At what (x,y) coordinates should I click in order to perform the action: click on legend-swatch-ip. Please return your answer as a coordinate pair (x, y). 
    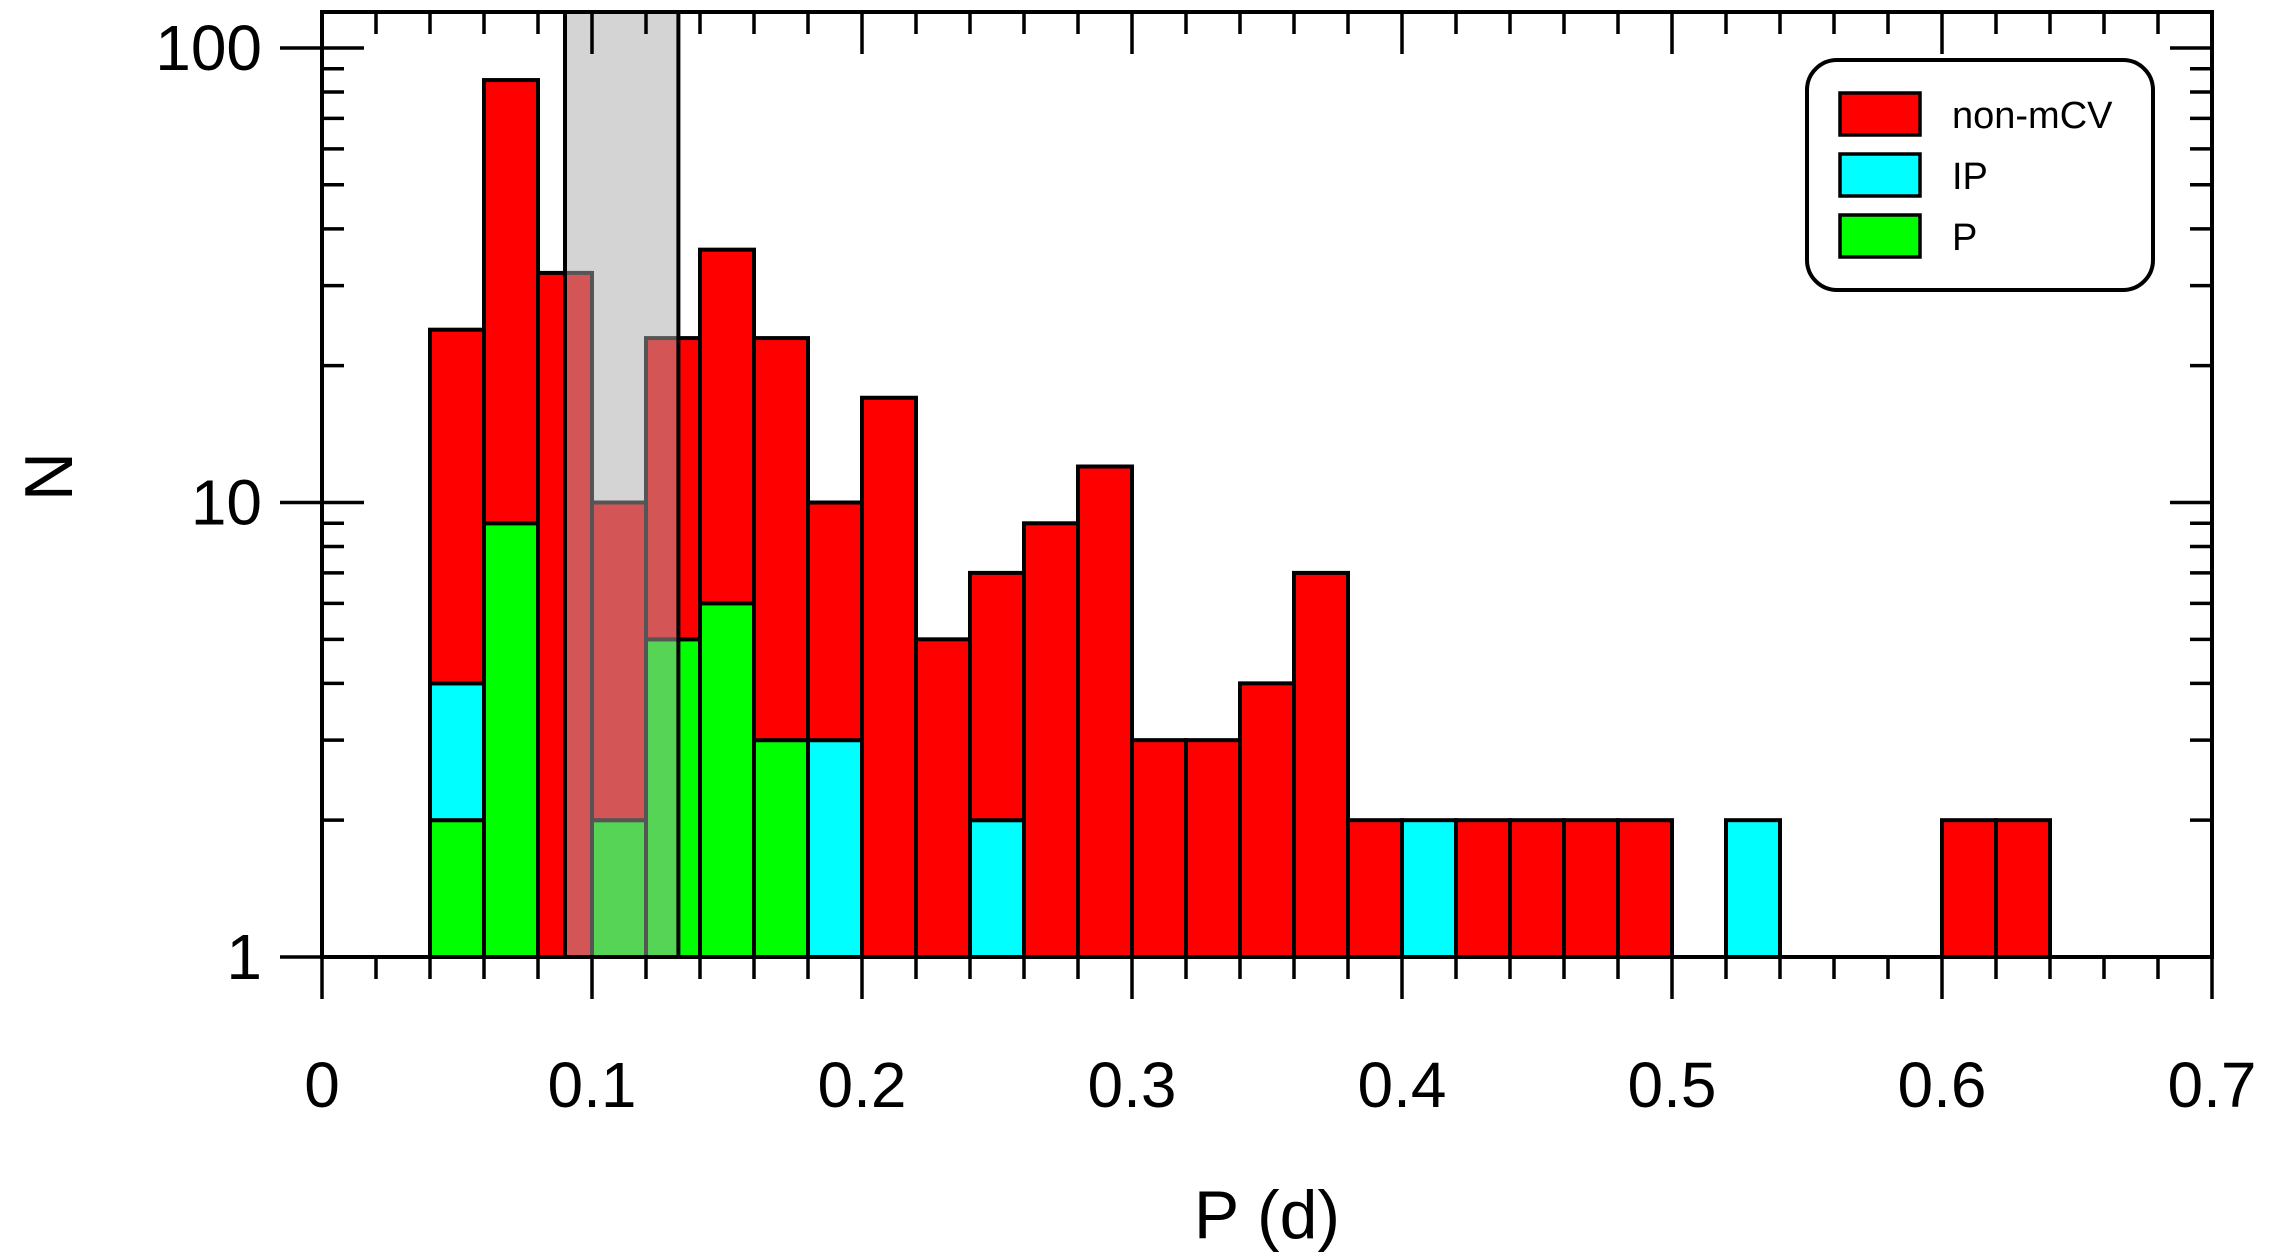
    Looking at the image, I should click on (1880, 175).